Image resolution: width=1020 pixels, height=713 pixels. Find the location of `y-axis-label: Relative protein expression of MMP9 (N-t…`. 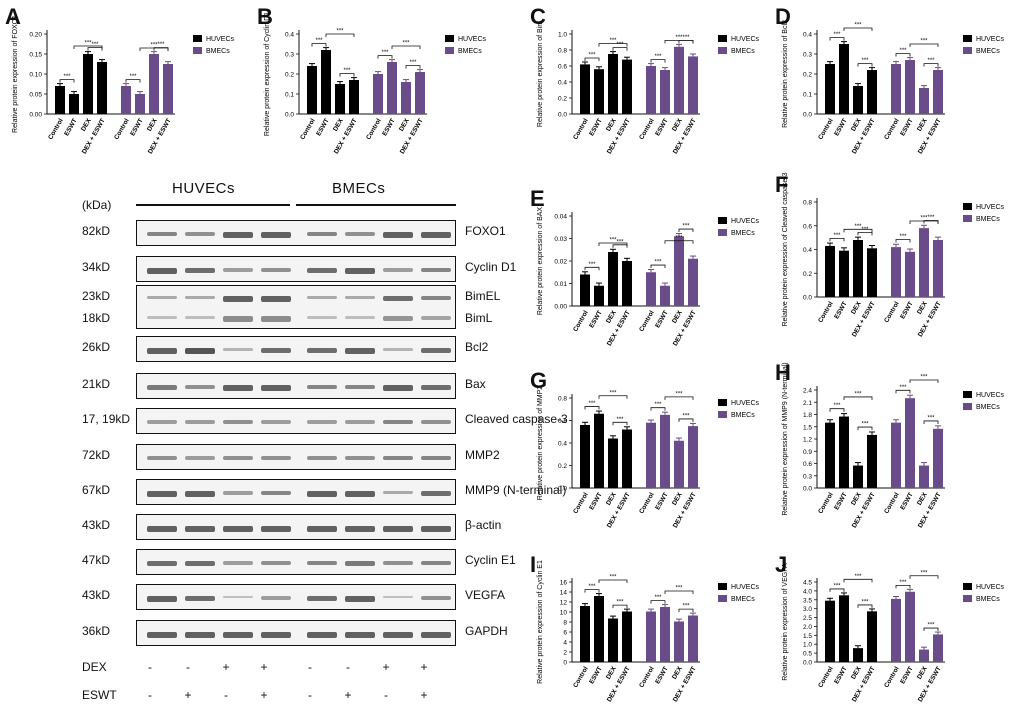

y-axis-label: Relative protein expression of MMP9 (N-t… is located at coordinates (785, 438).